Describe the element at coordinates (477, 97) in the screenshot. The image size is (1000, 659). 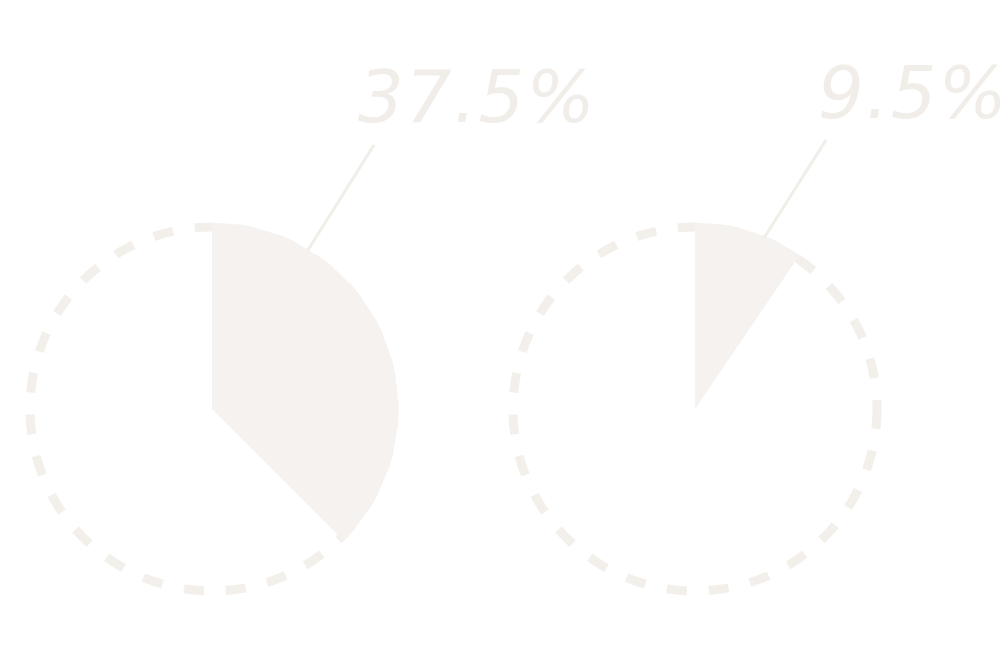
I see `pie-1-percent-label: 37.5%` at that location.